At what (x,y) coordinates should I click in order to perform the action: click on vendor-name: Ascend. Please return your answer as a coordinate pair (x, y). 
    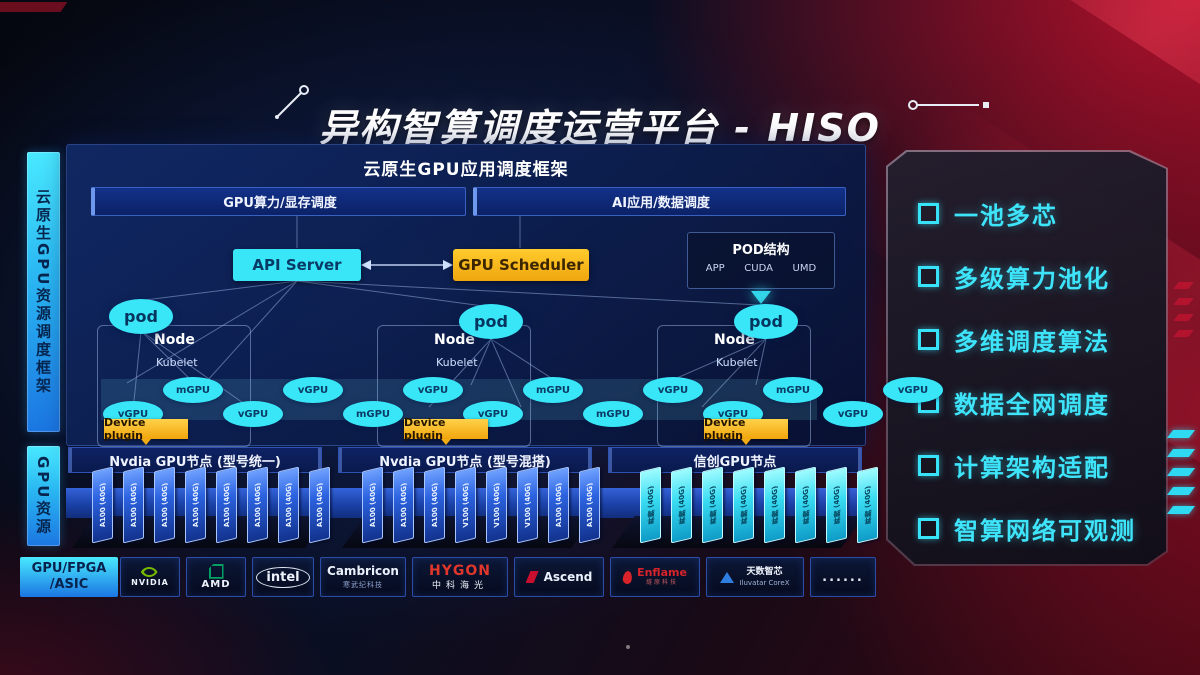
    Looking at the image, I should click on (568, 577).